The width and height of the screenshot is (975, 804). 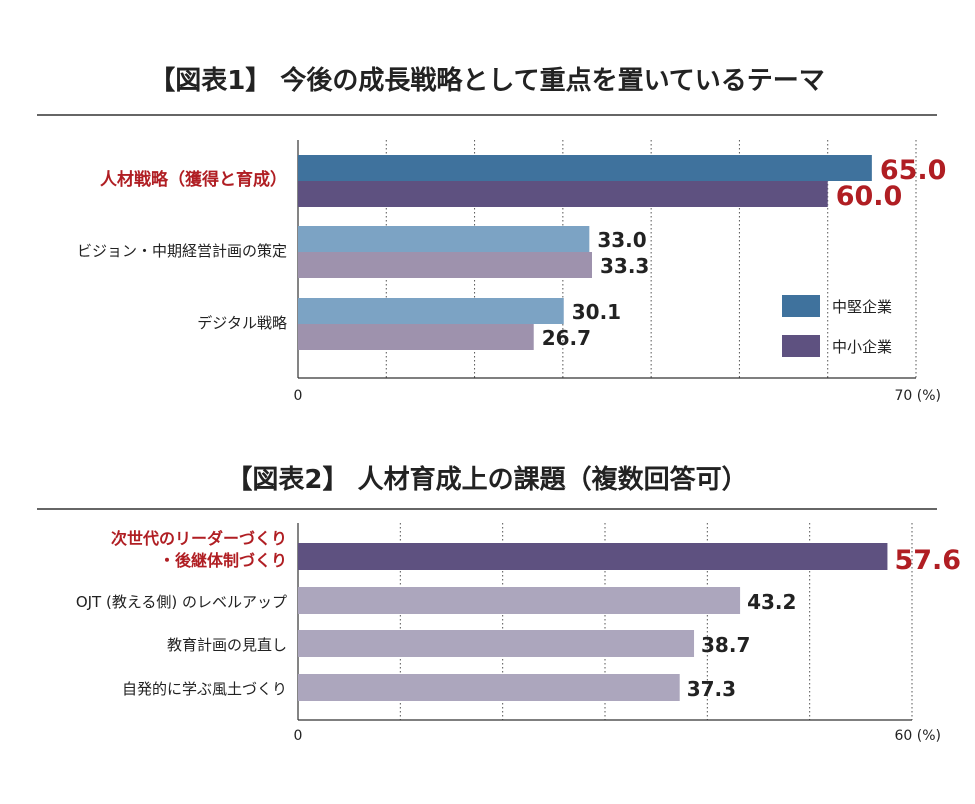 What do you see at coordinates (913, 170) in the screenshot?
I see `chart1-data-label: 65.0` at bounding box center [913, 170].